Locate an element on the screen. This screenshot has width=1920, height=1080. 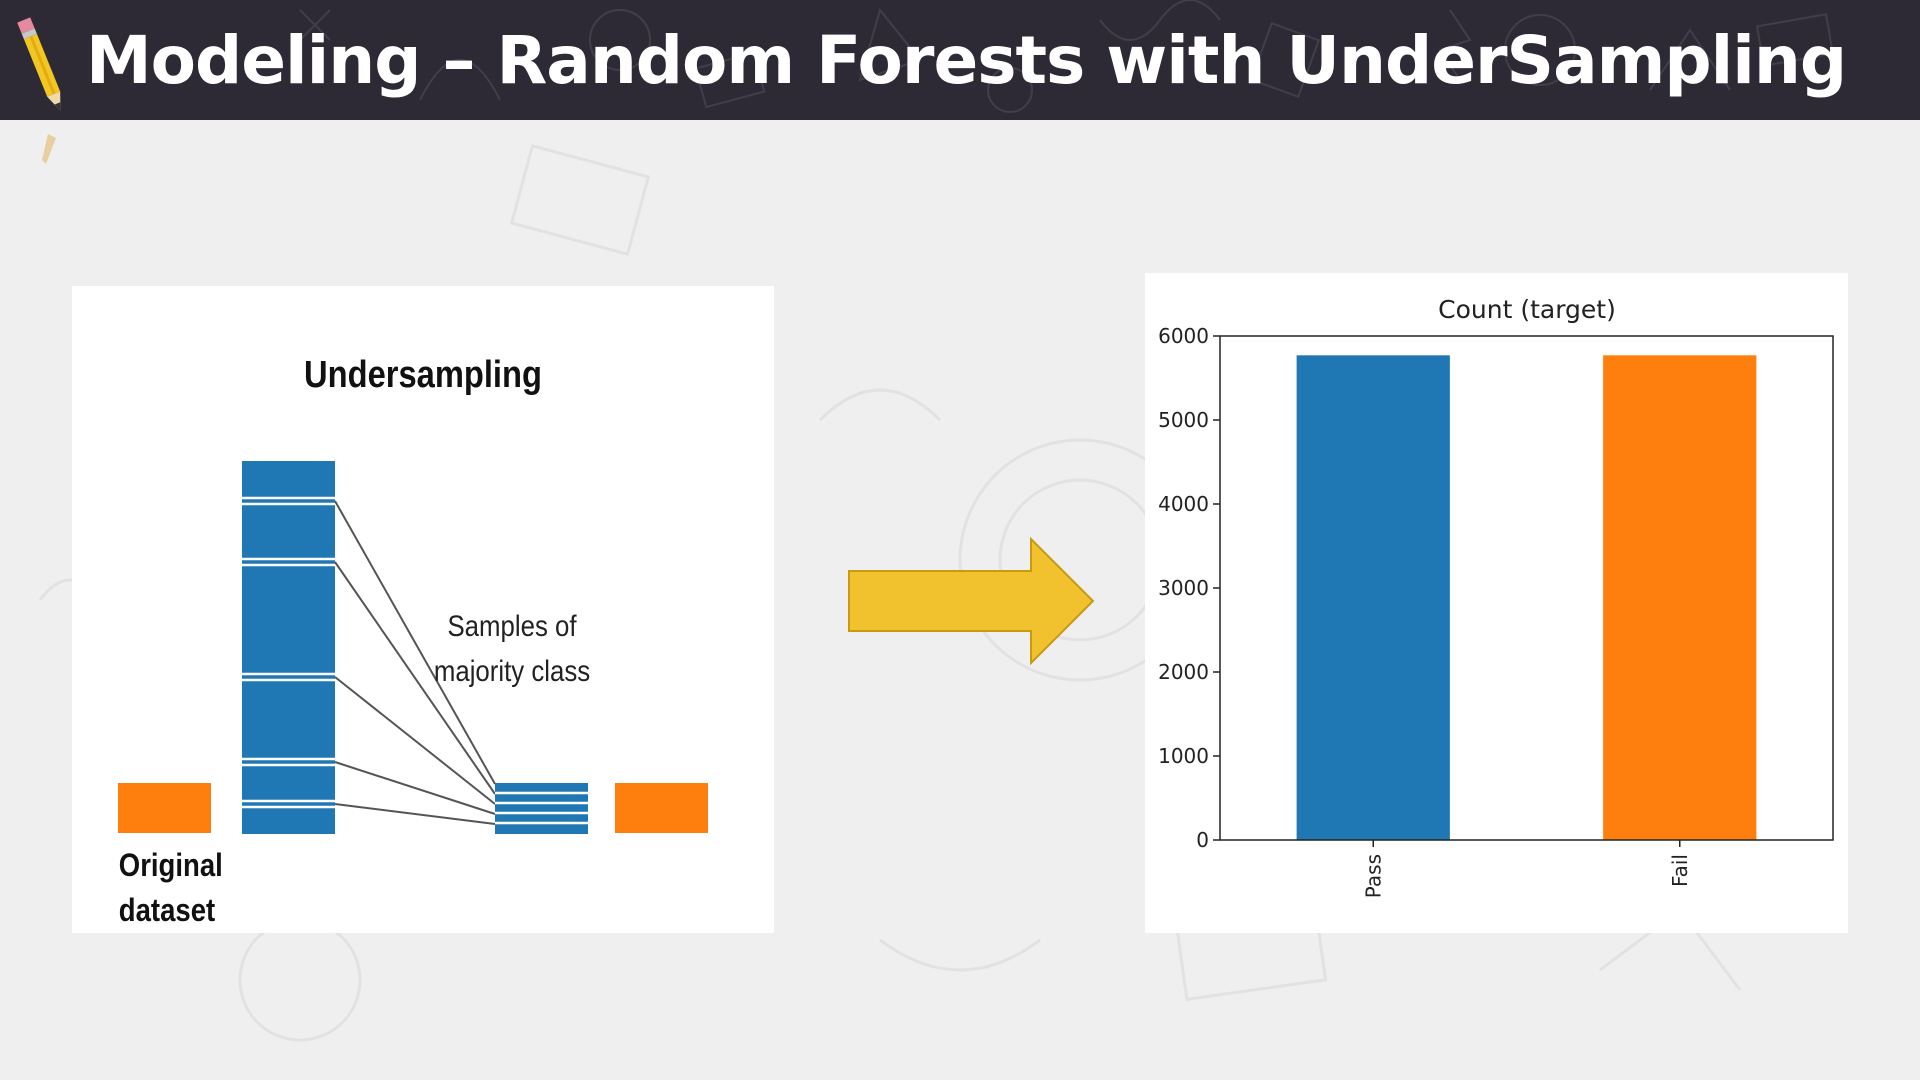
pencil-icon is located at coordinates (39, 64).